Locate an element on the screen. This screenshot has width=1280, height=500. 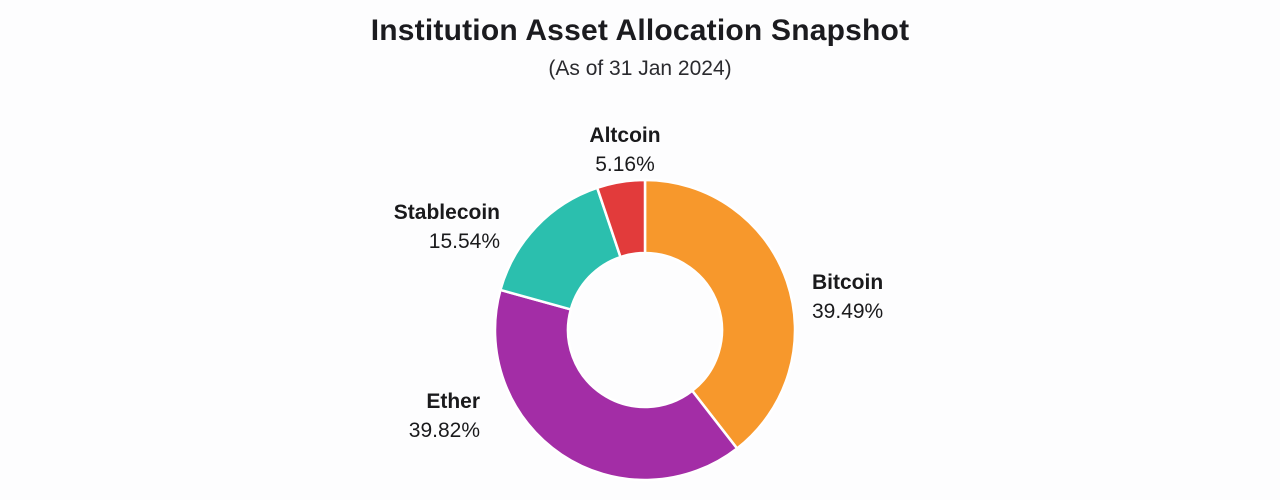
donut-chart-svg is located at coordinates (645, 330).